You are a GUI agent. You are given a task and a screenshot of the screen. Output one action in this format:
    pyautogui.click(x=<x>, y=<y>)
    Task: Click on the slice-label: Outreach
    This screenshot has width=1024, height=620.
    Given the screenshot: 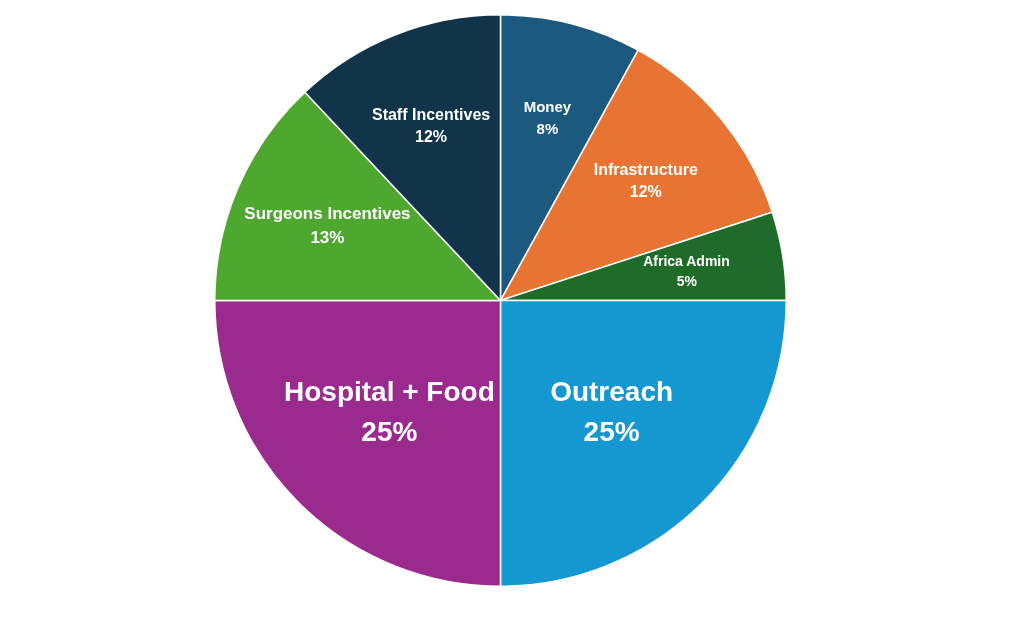 What is the action you would take?
    pyautogui.click(x=612, y=391)
    